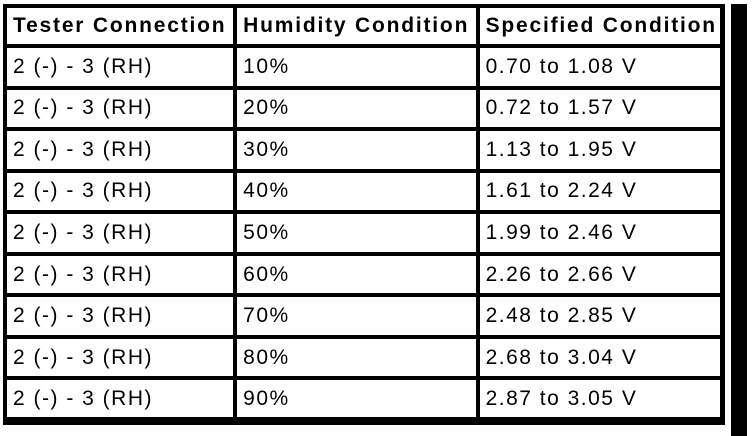  What do you see at coordinates (597, 67) in the screenshot?
I see `cell-specified-condition: 0.70 to 1.08 V` at bounding box center [597, 67].